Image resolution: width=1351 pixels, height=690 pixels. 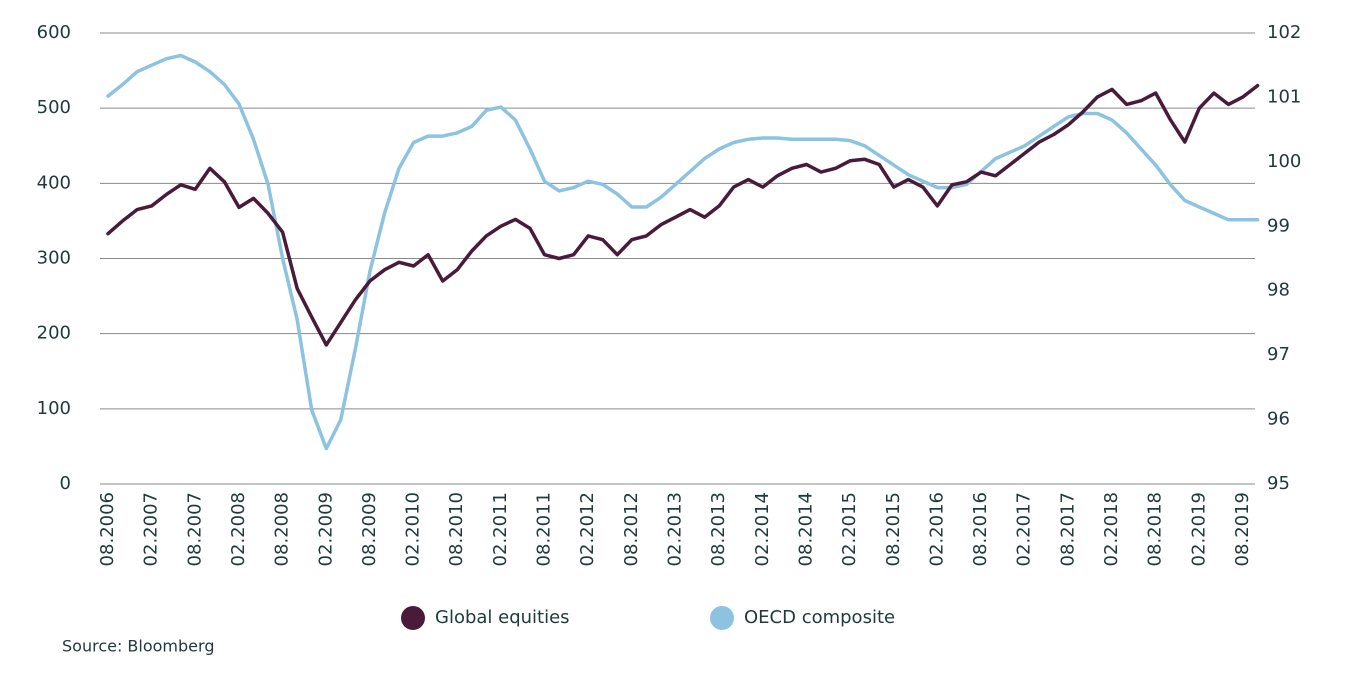 What do you see at coordinates (893, 529) in the screenshot?
I see `x-tick-label: 08.2015` at bounding box center [893, 529].